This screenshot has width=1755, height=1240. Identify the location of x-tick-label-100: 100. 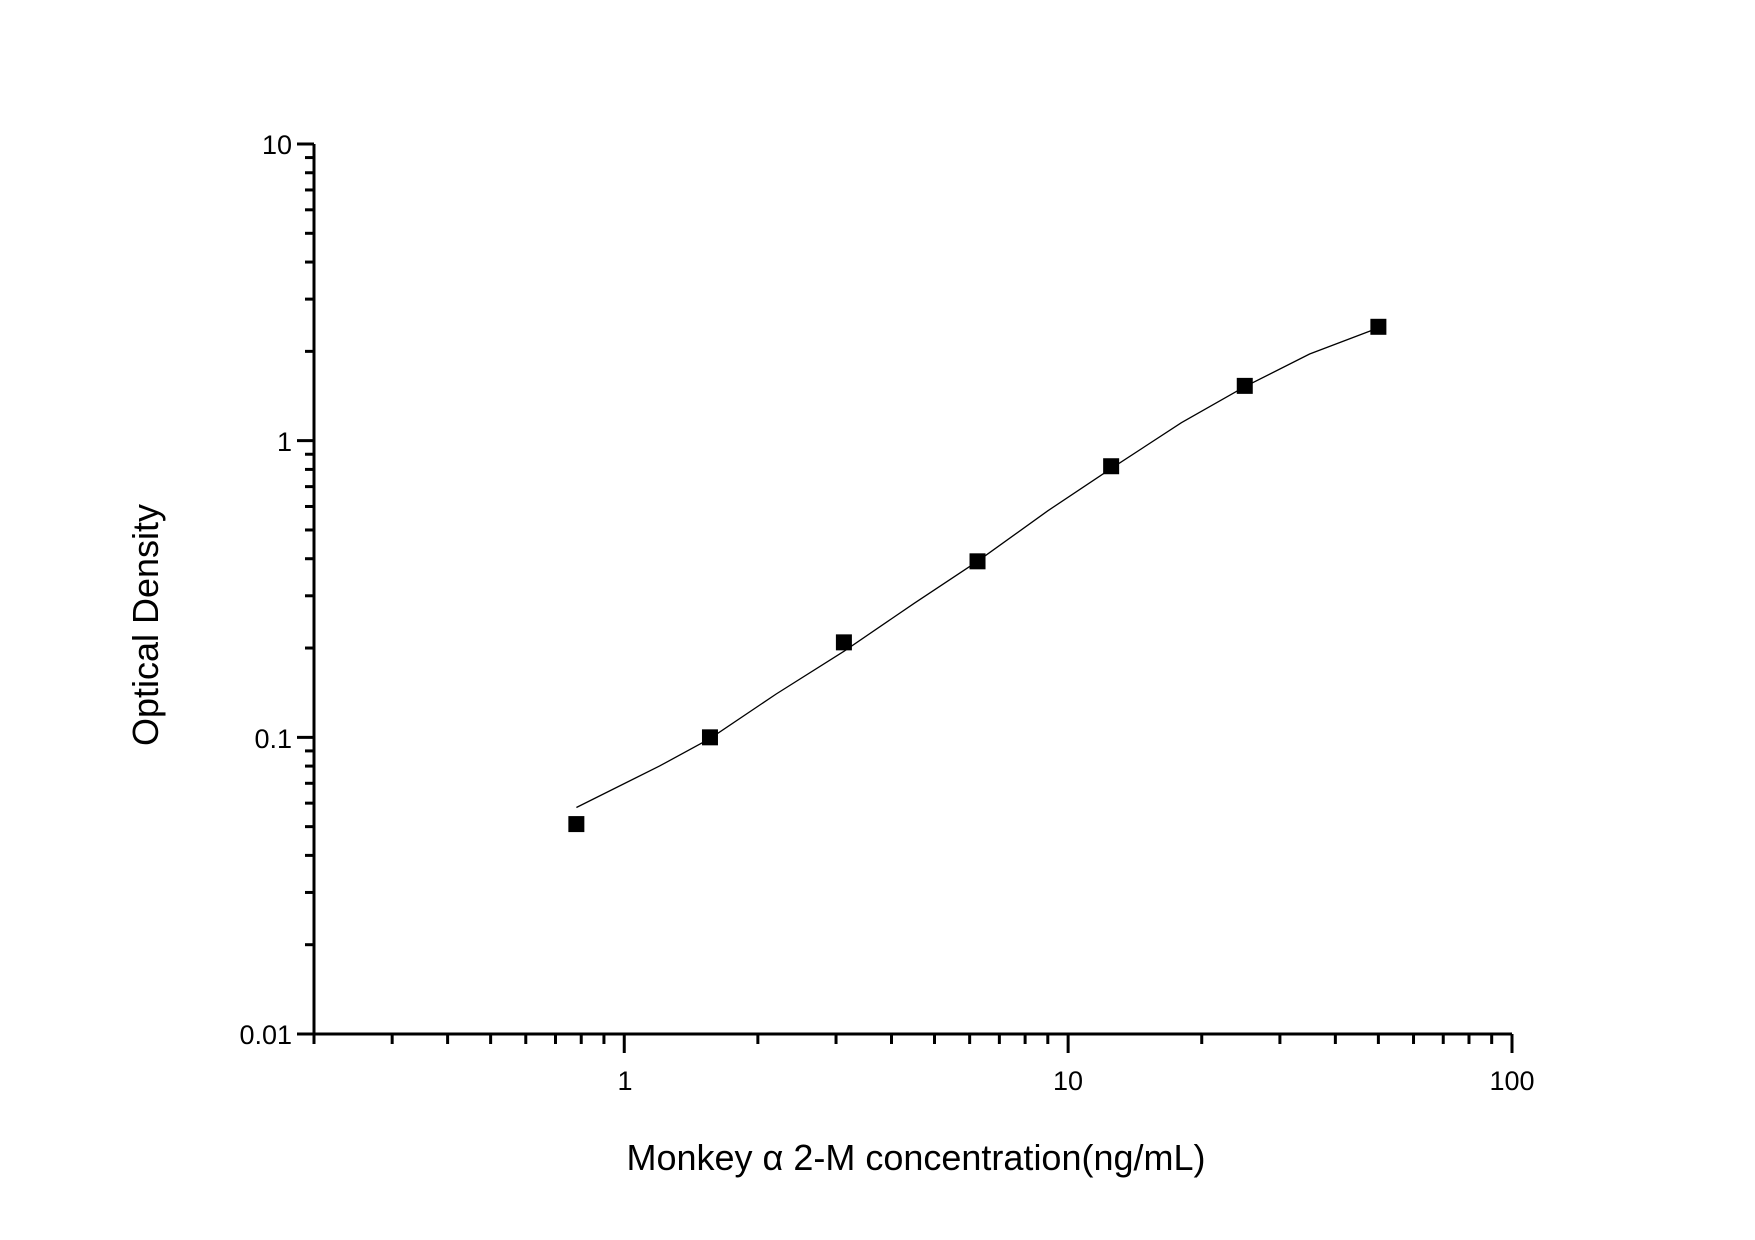
(1511, 1081).